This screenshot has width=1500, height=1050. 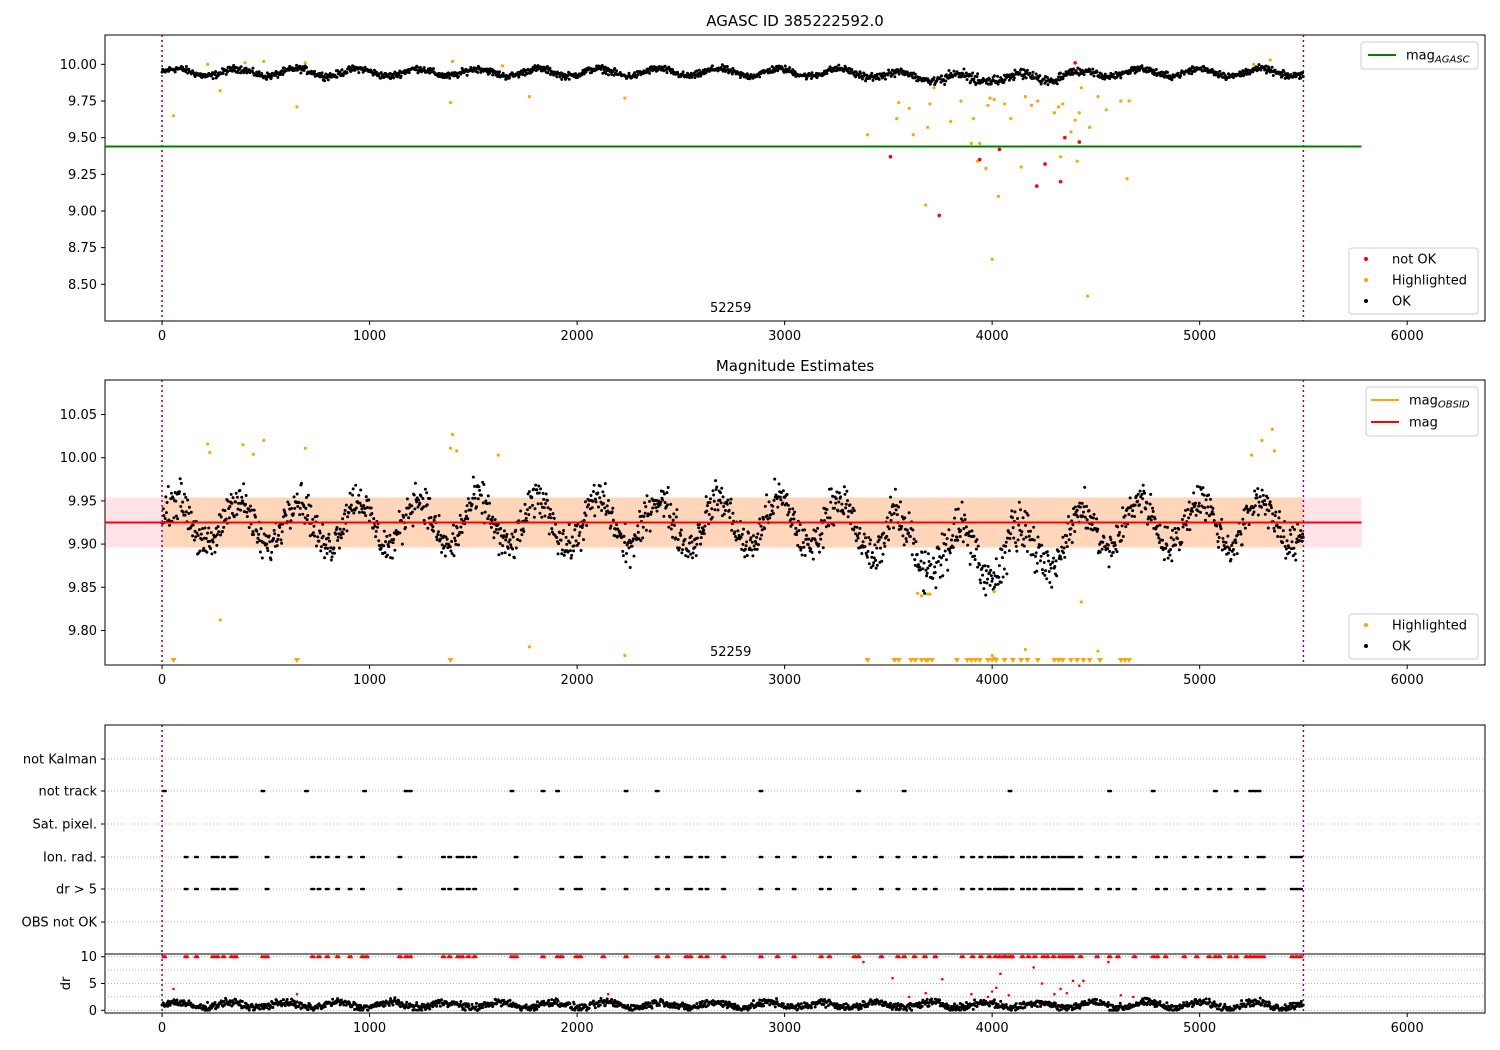 What do you see at coordinates (440, 1006) in the screenshot?
I see `dr-point` at bounding box center [440, 1006].